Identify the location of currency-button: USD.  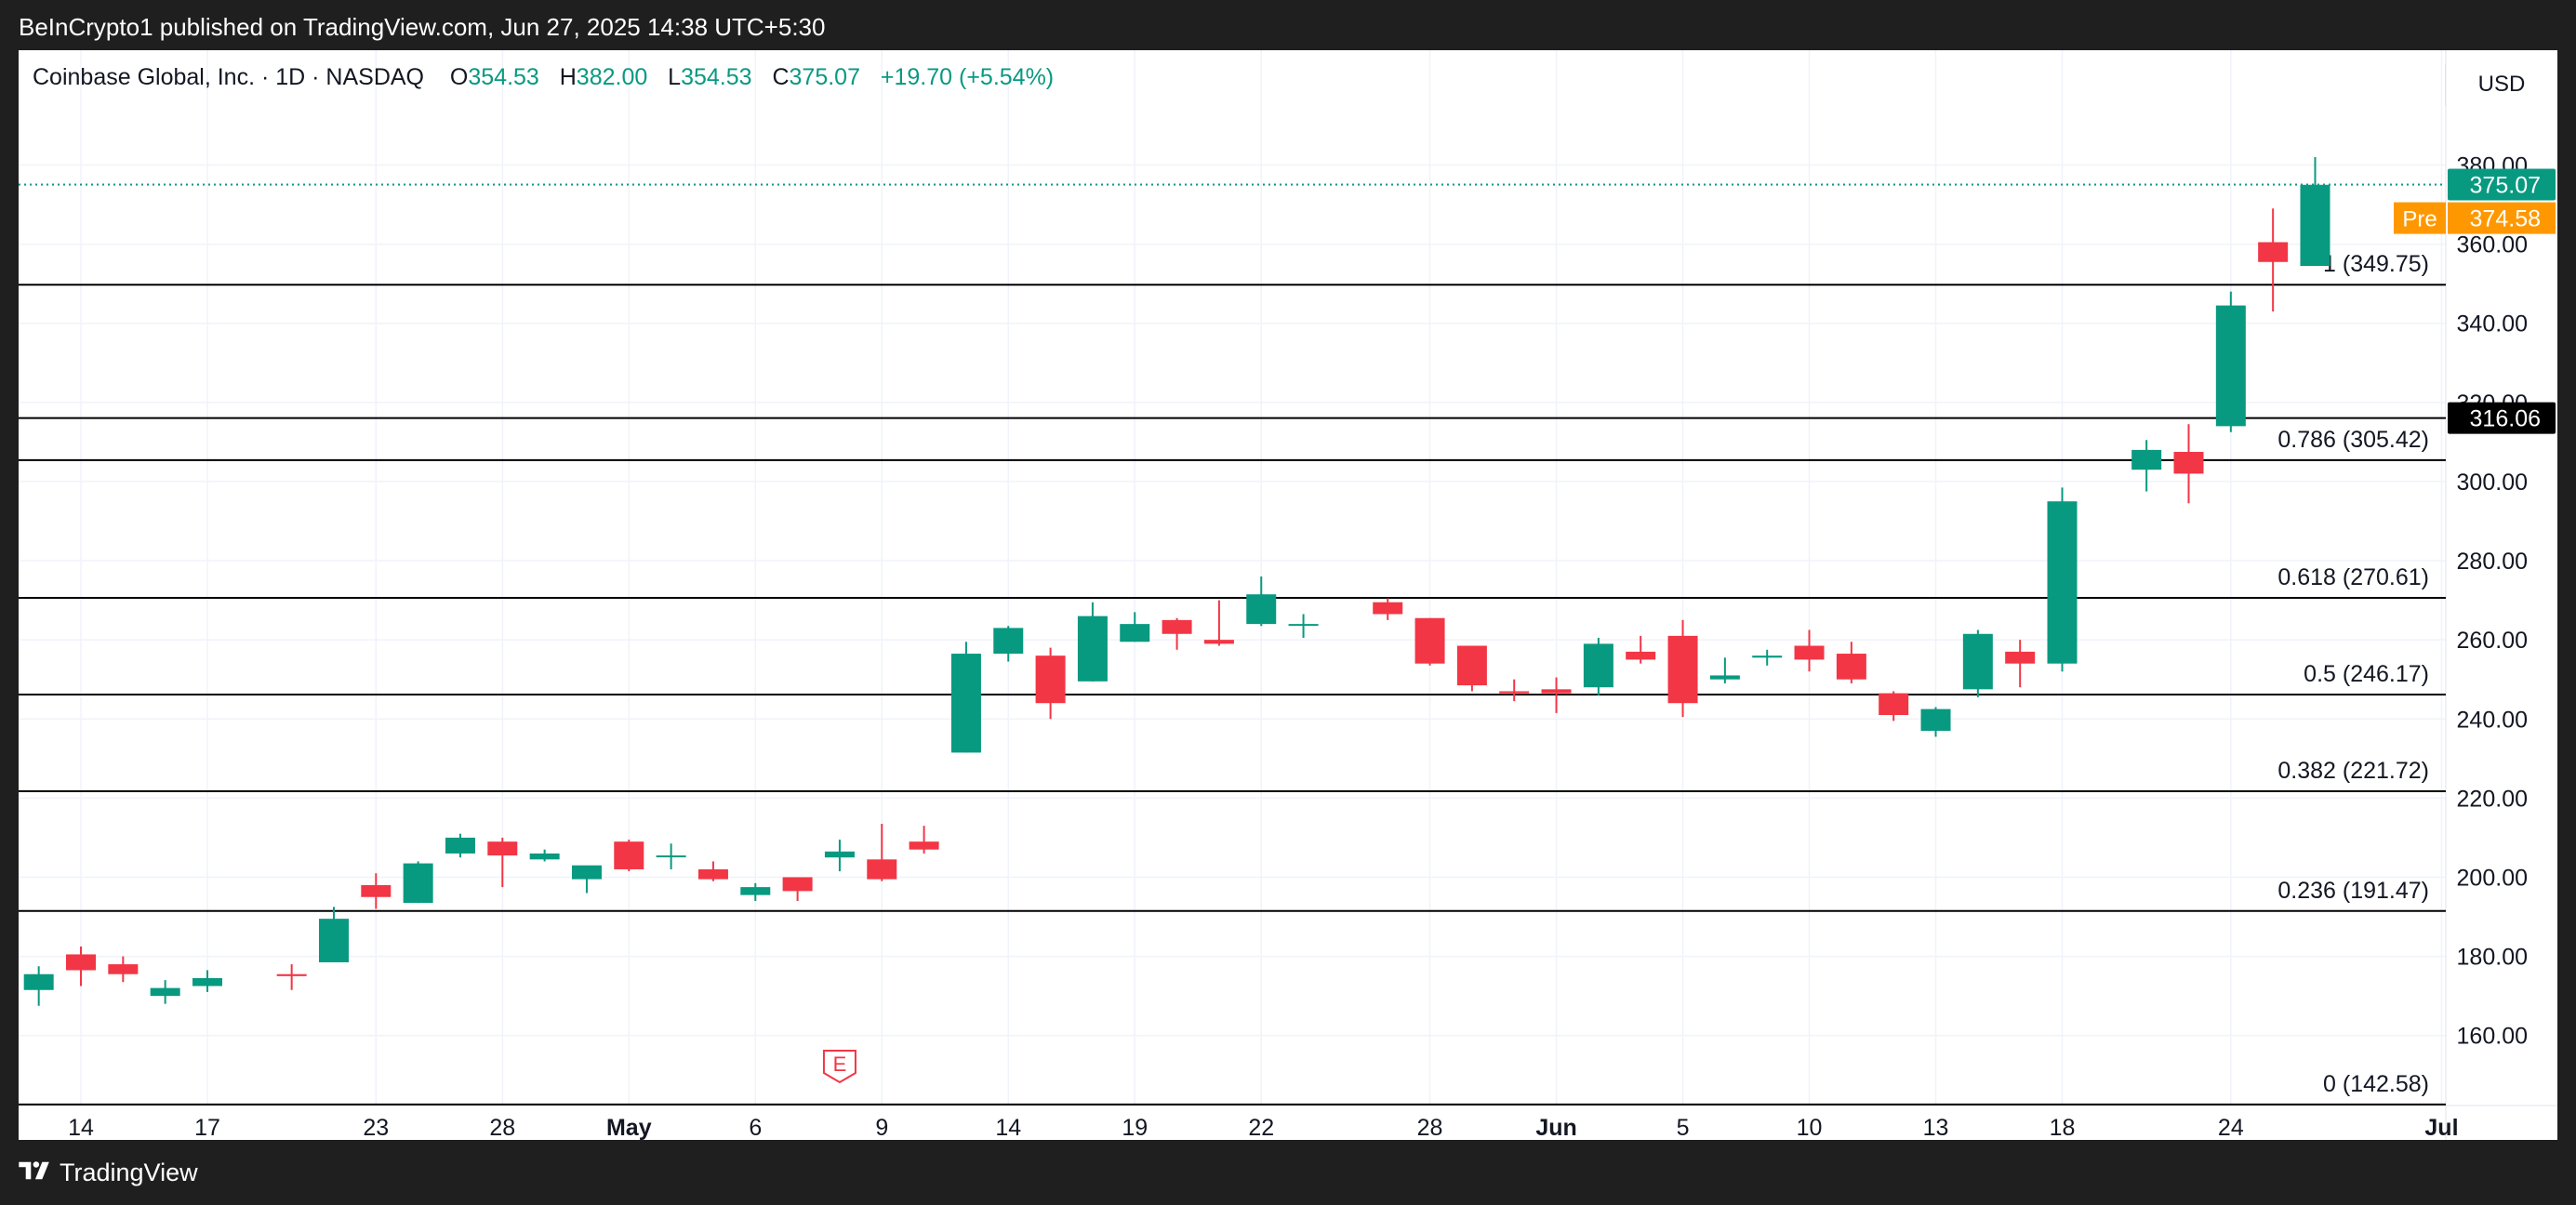
(2501, 84).